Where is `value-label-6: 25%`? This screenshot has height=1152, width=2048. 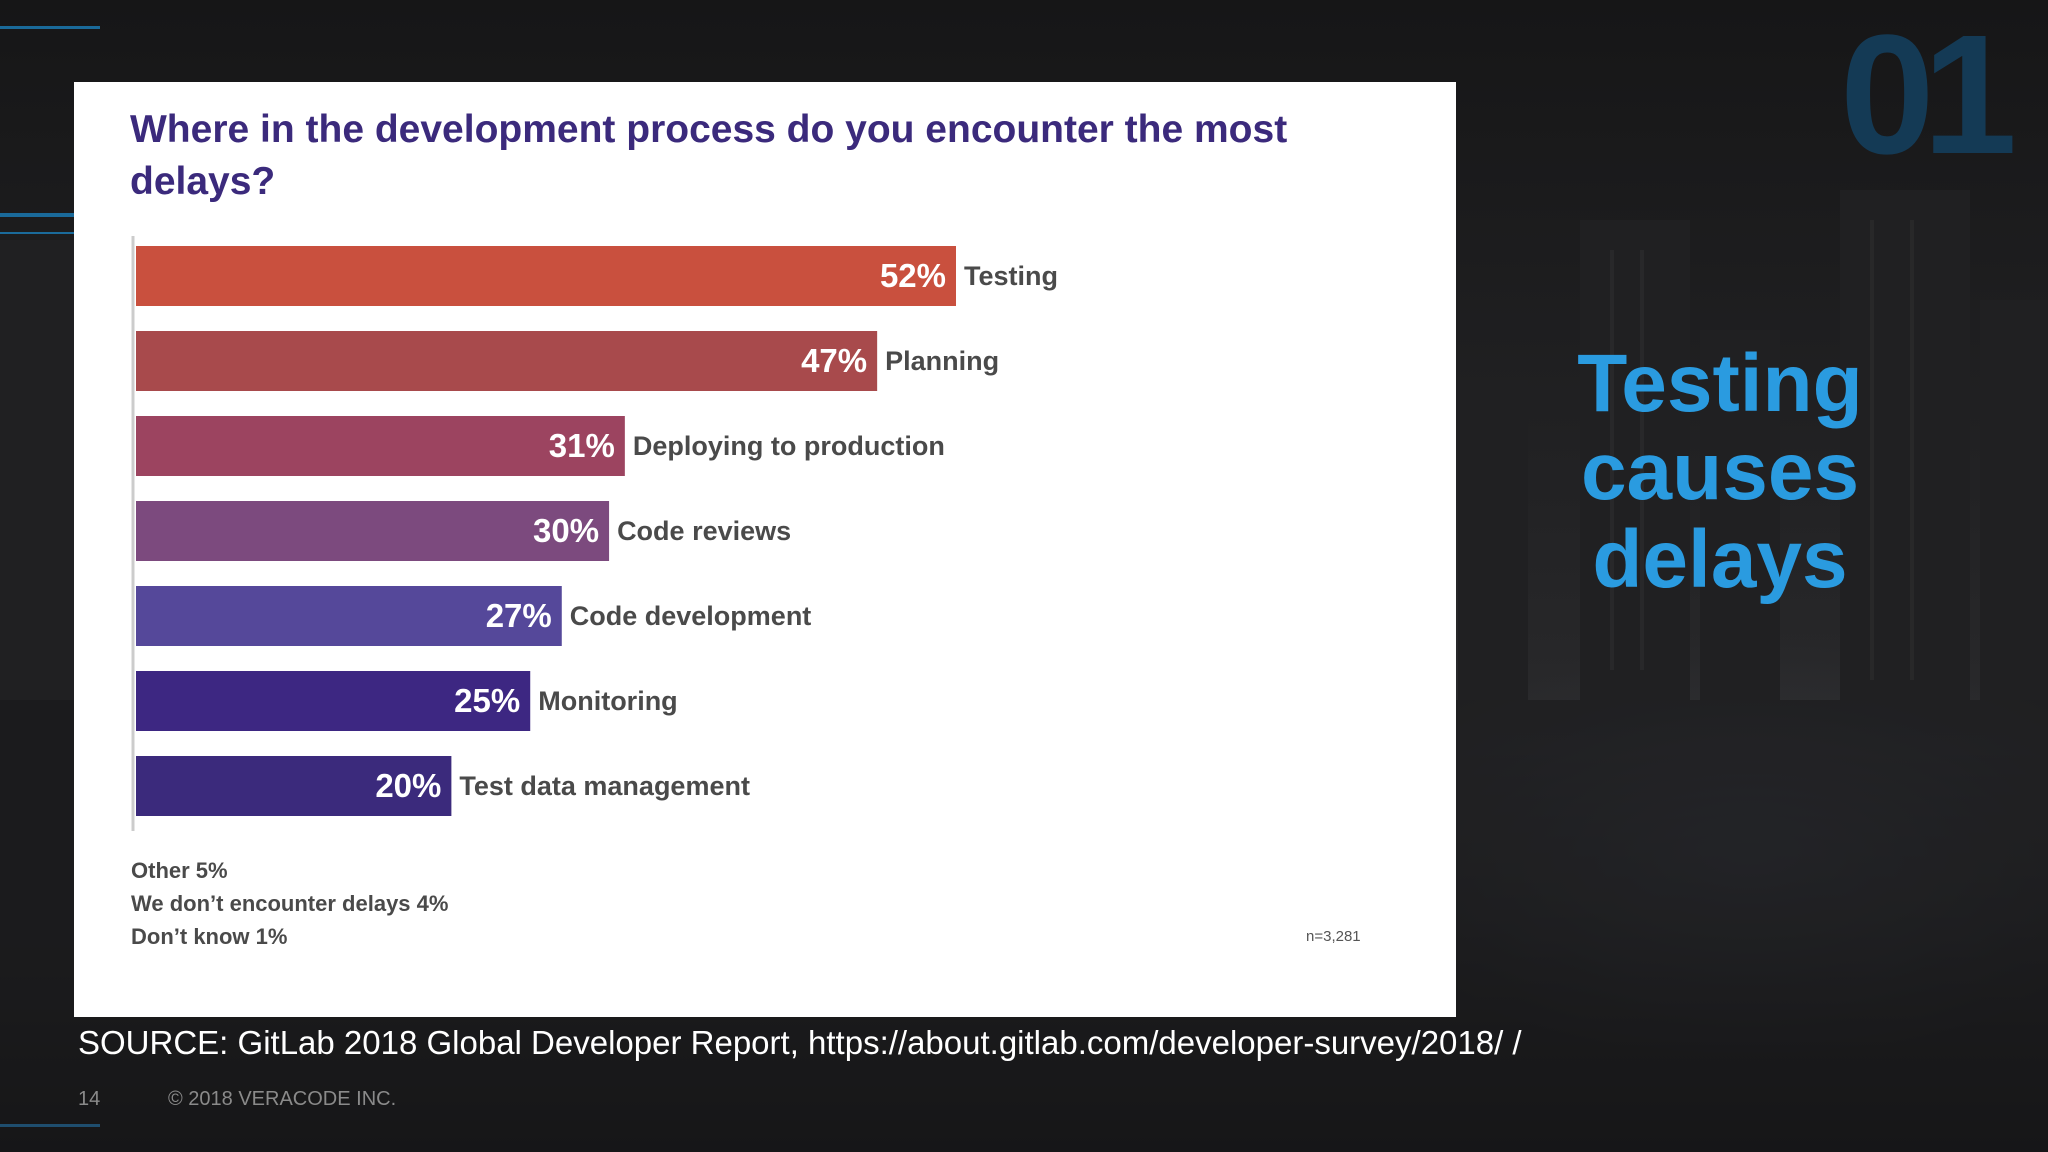 value-label-6: 25% is located at coordinates (487, 700).